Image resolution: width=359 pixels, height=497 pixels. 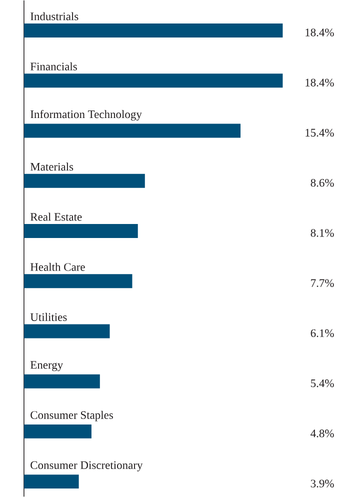 What do you see at coordinates (322, 233) in the screenshot?
I see `data-label: 8.1%` at bounding box center [322, 233].